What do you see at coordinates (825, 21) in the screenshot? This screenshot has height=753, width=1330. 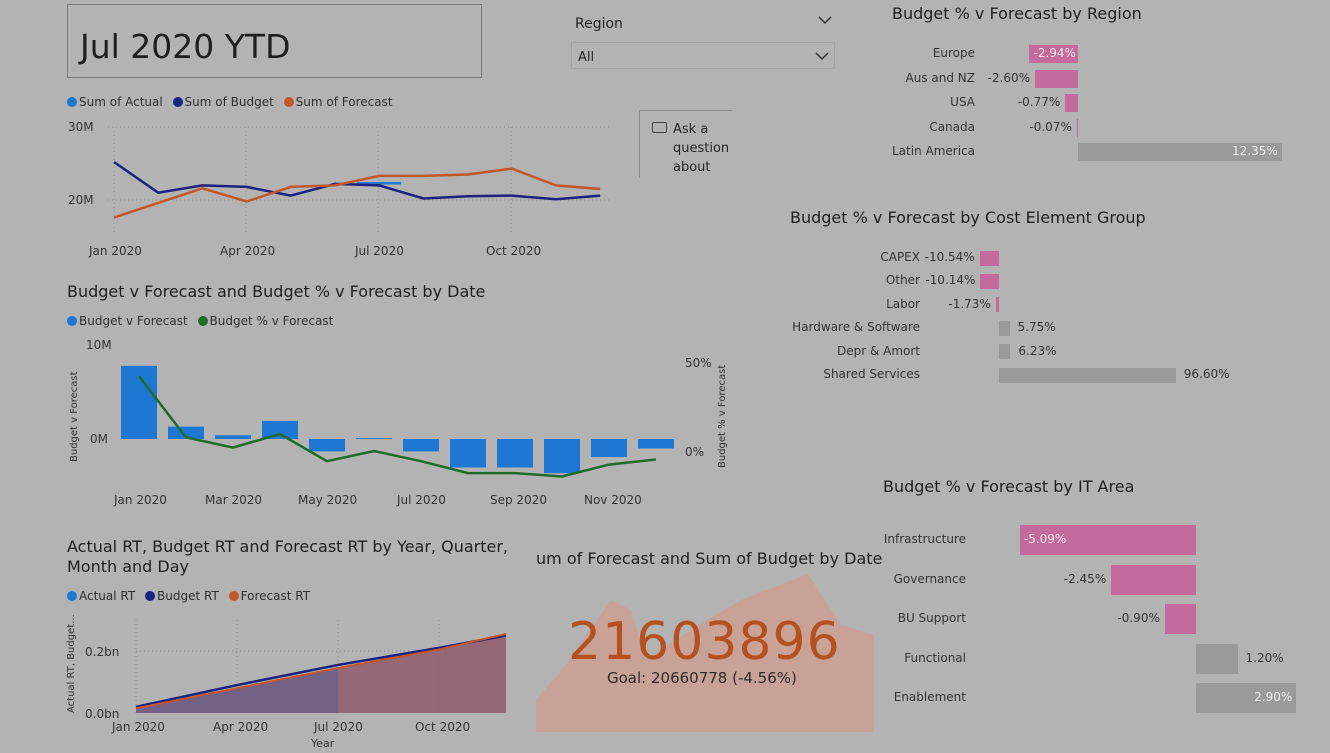 I see `slicer-header-chevron-icon` at bounding box center [825, 21].